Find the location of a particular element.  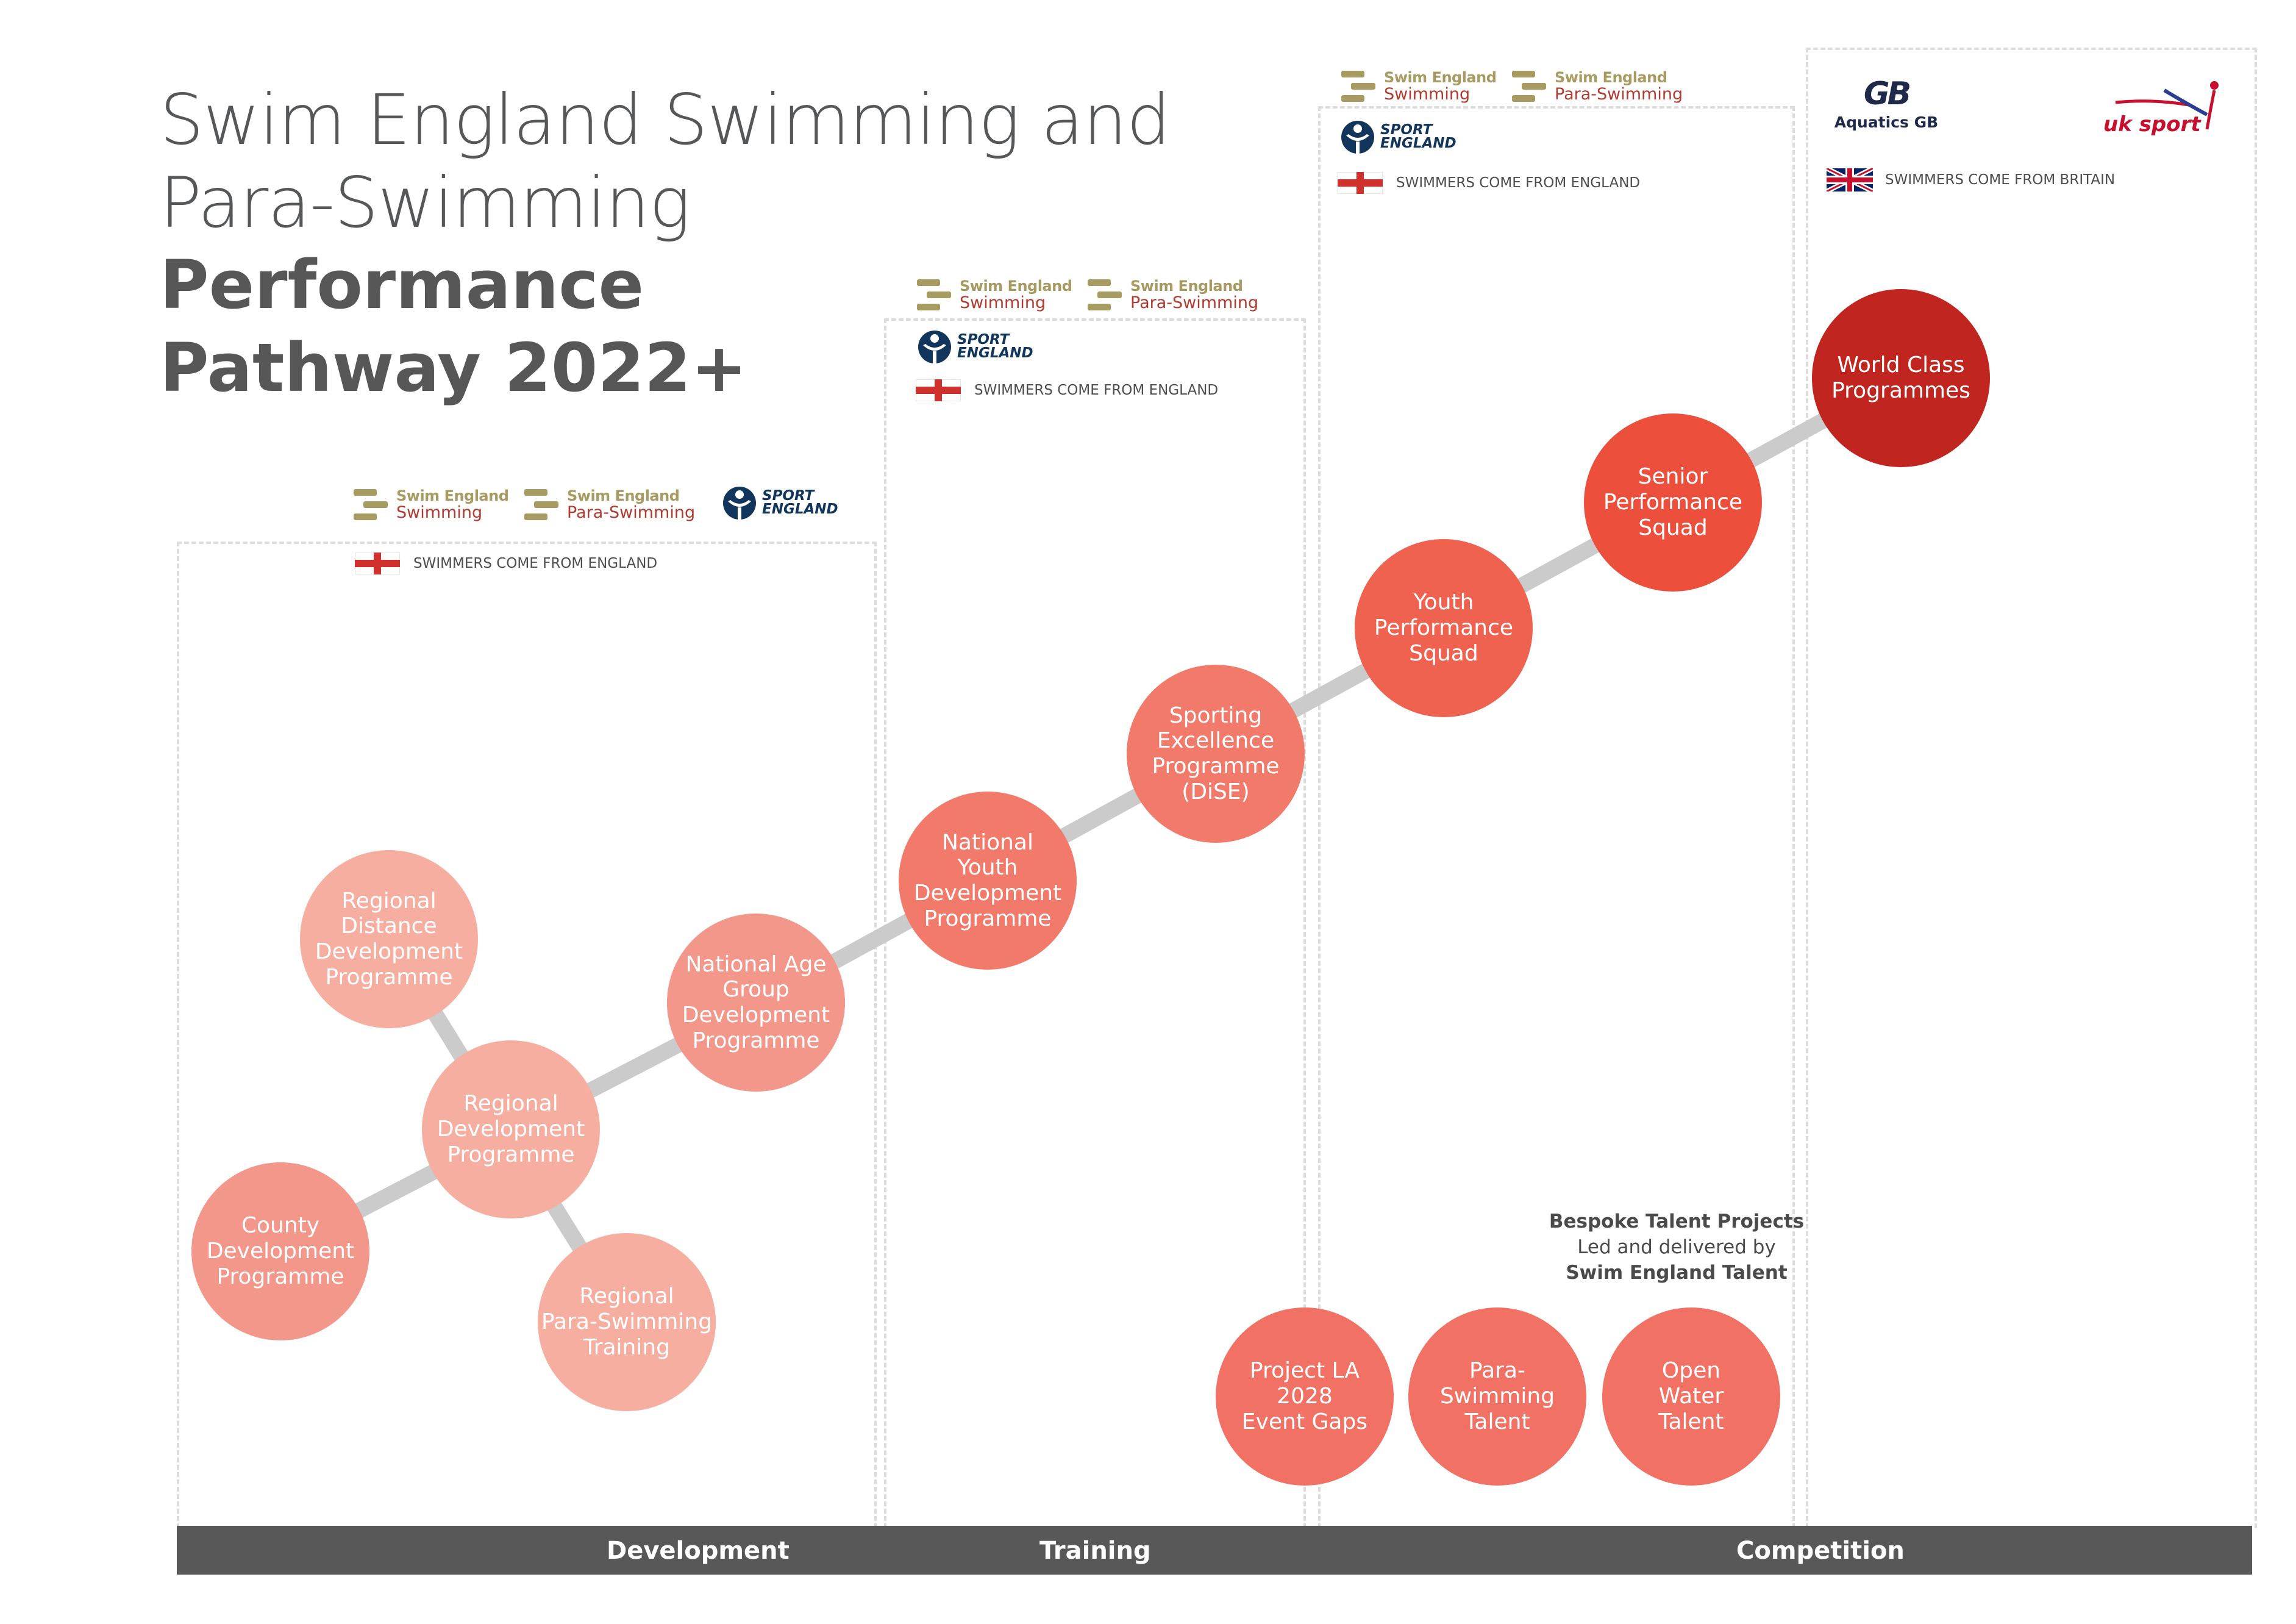

aquatics-gb-text: Aquatics GB is located at coordinates (1886, 122).